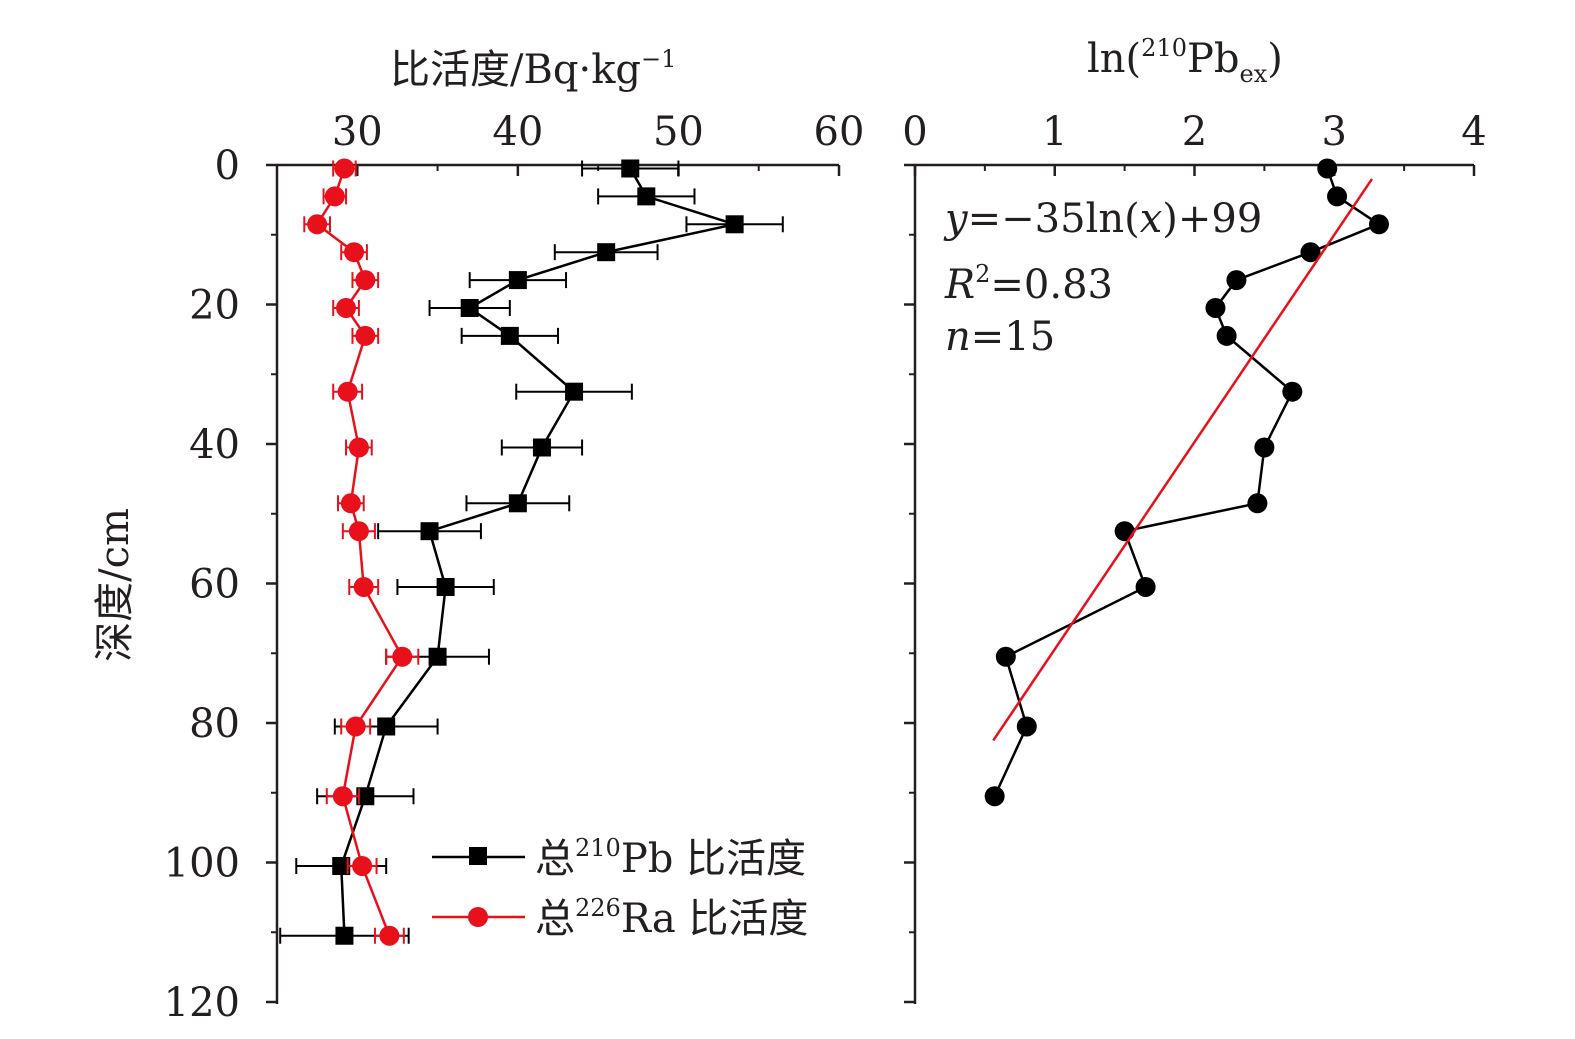  I want to click on left-y-tick-label: 80, so click(214, 724).